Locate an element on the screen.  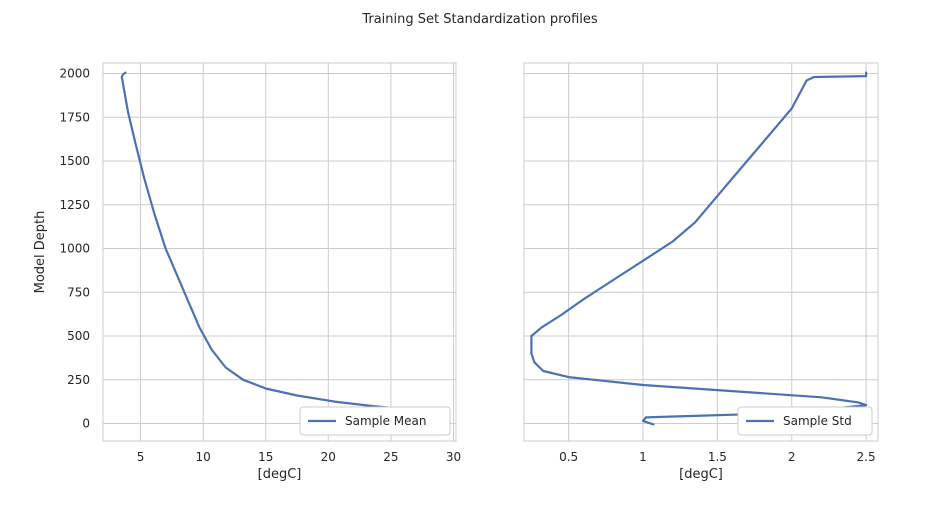
y-tick-label: 750 is located at coordinates (78, 292).